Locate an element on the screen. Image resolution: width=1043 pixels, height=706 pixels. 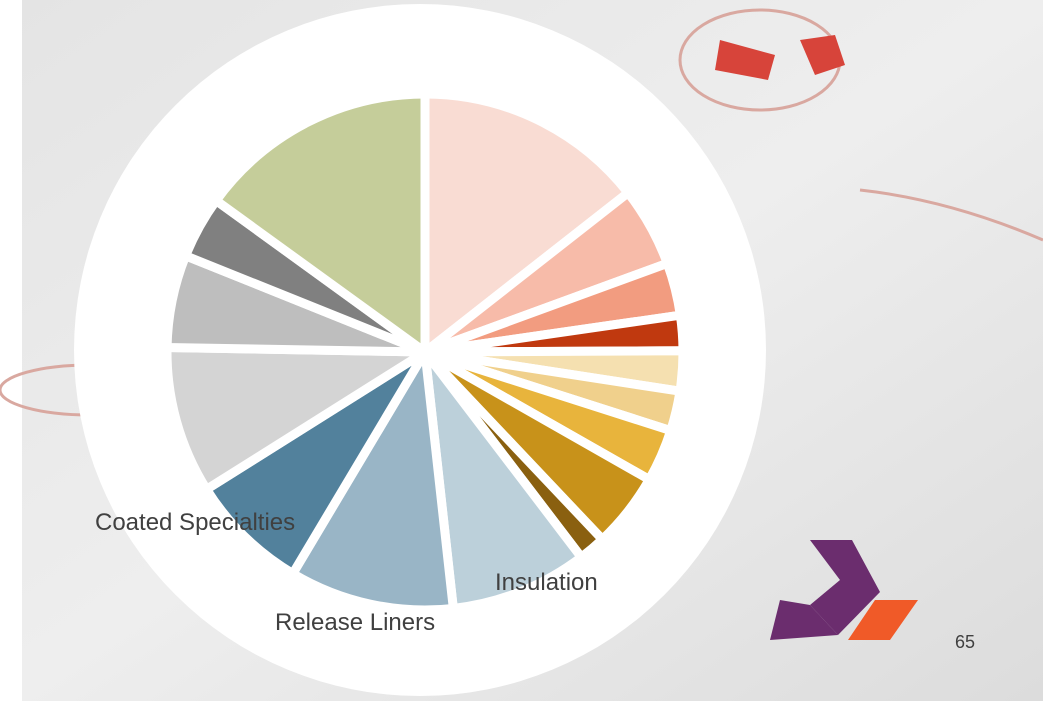
logo-orange is located at coordinates (883, 620).